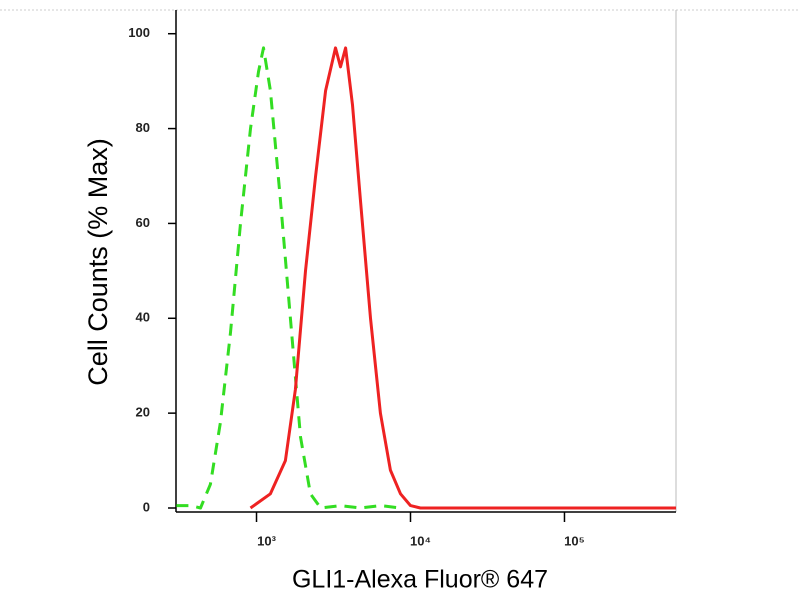 The height and width of the screenshot is (600, 800). What do you see at coordinates (266, 540) in the screenshot?
I see `x-tick-label: 10³` at bounding box center [266, 540].